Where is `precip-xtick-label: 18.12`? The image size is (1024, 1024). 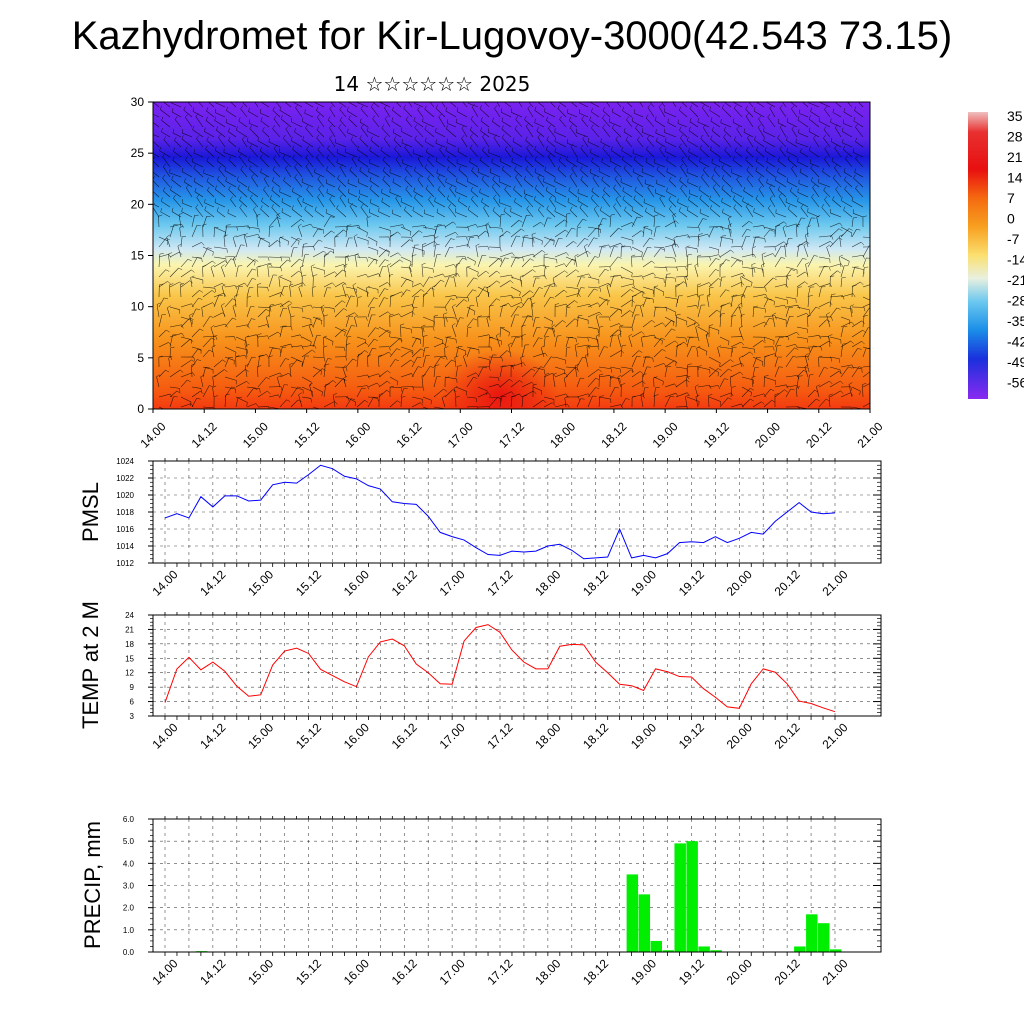
precip-xtick-label: 18.12 is located at coordinates (595, 971).